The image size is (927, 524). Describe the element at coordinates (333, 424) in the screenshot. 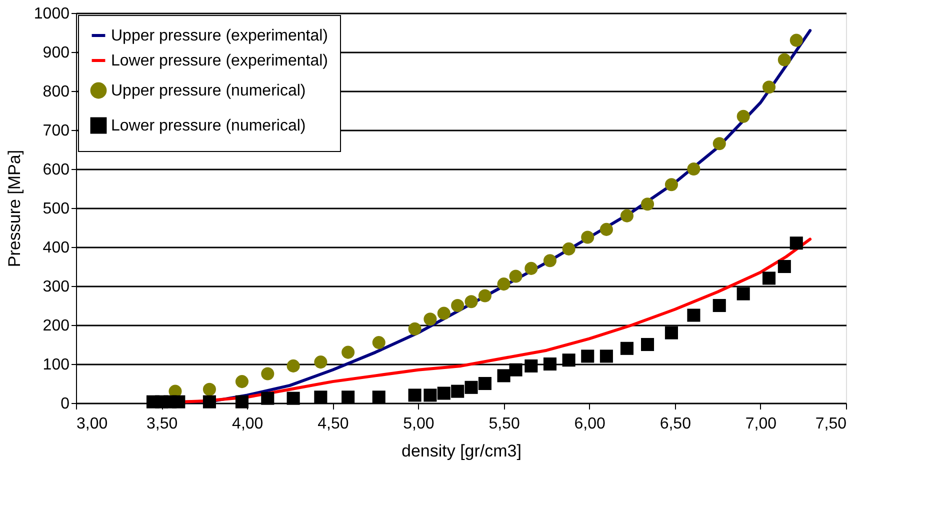

I see `x-tick-label: 4,50` at that location.